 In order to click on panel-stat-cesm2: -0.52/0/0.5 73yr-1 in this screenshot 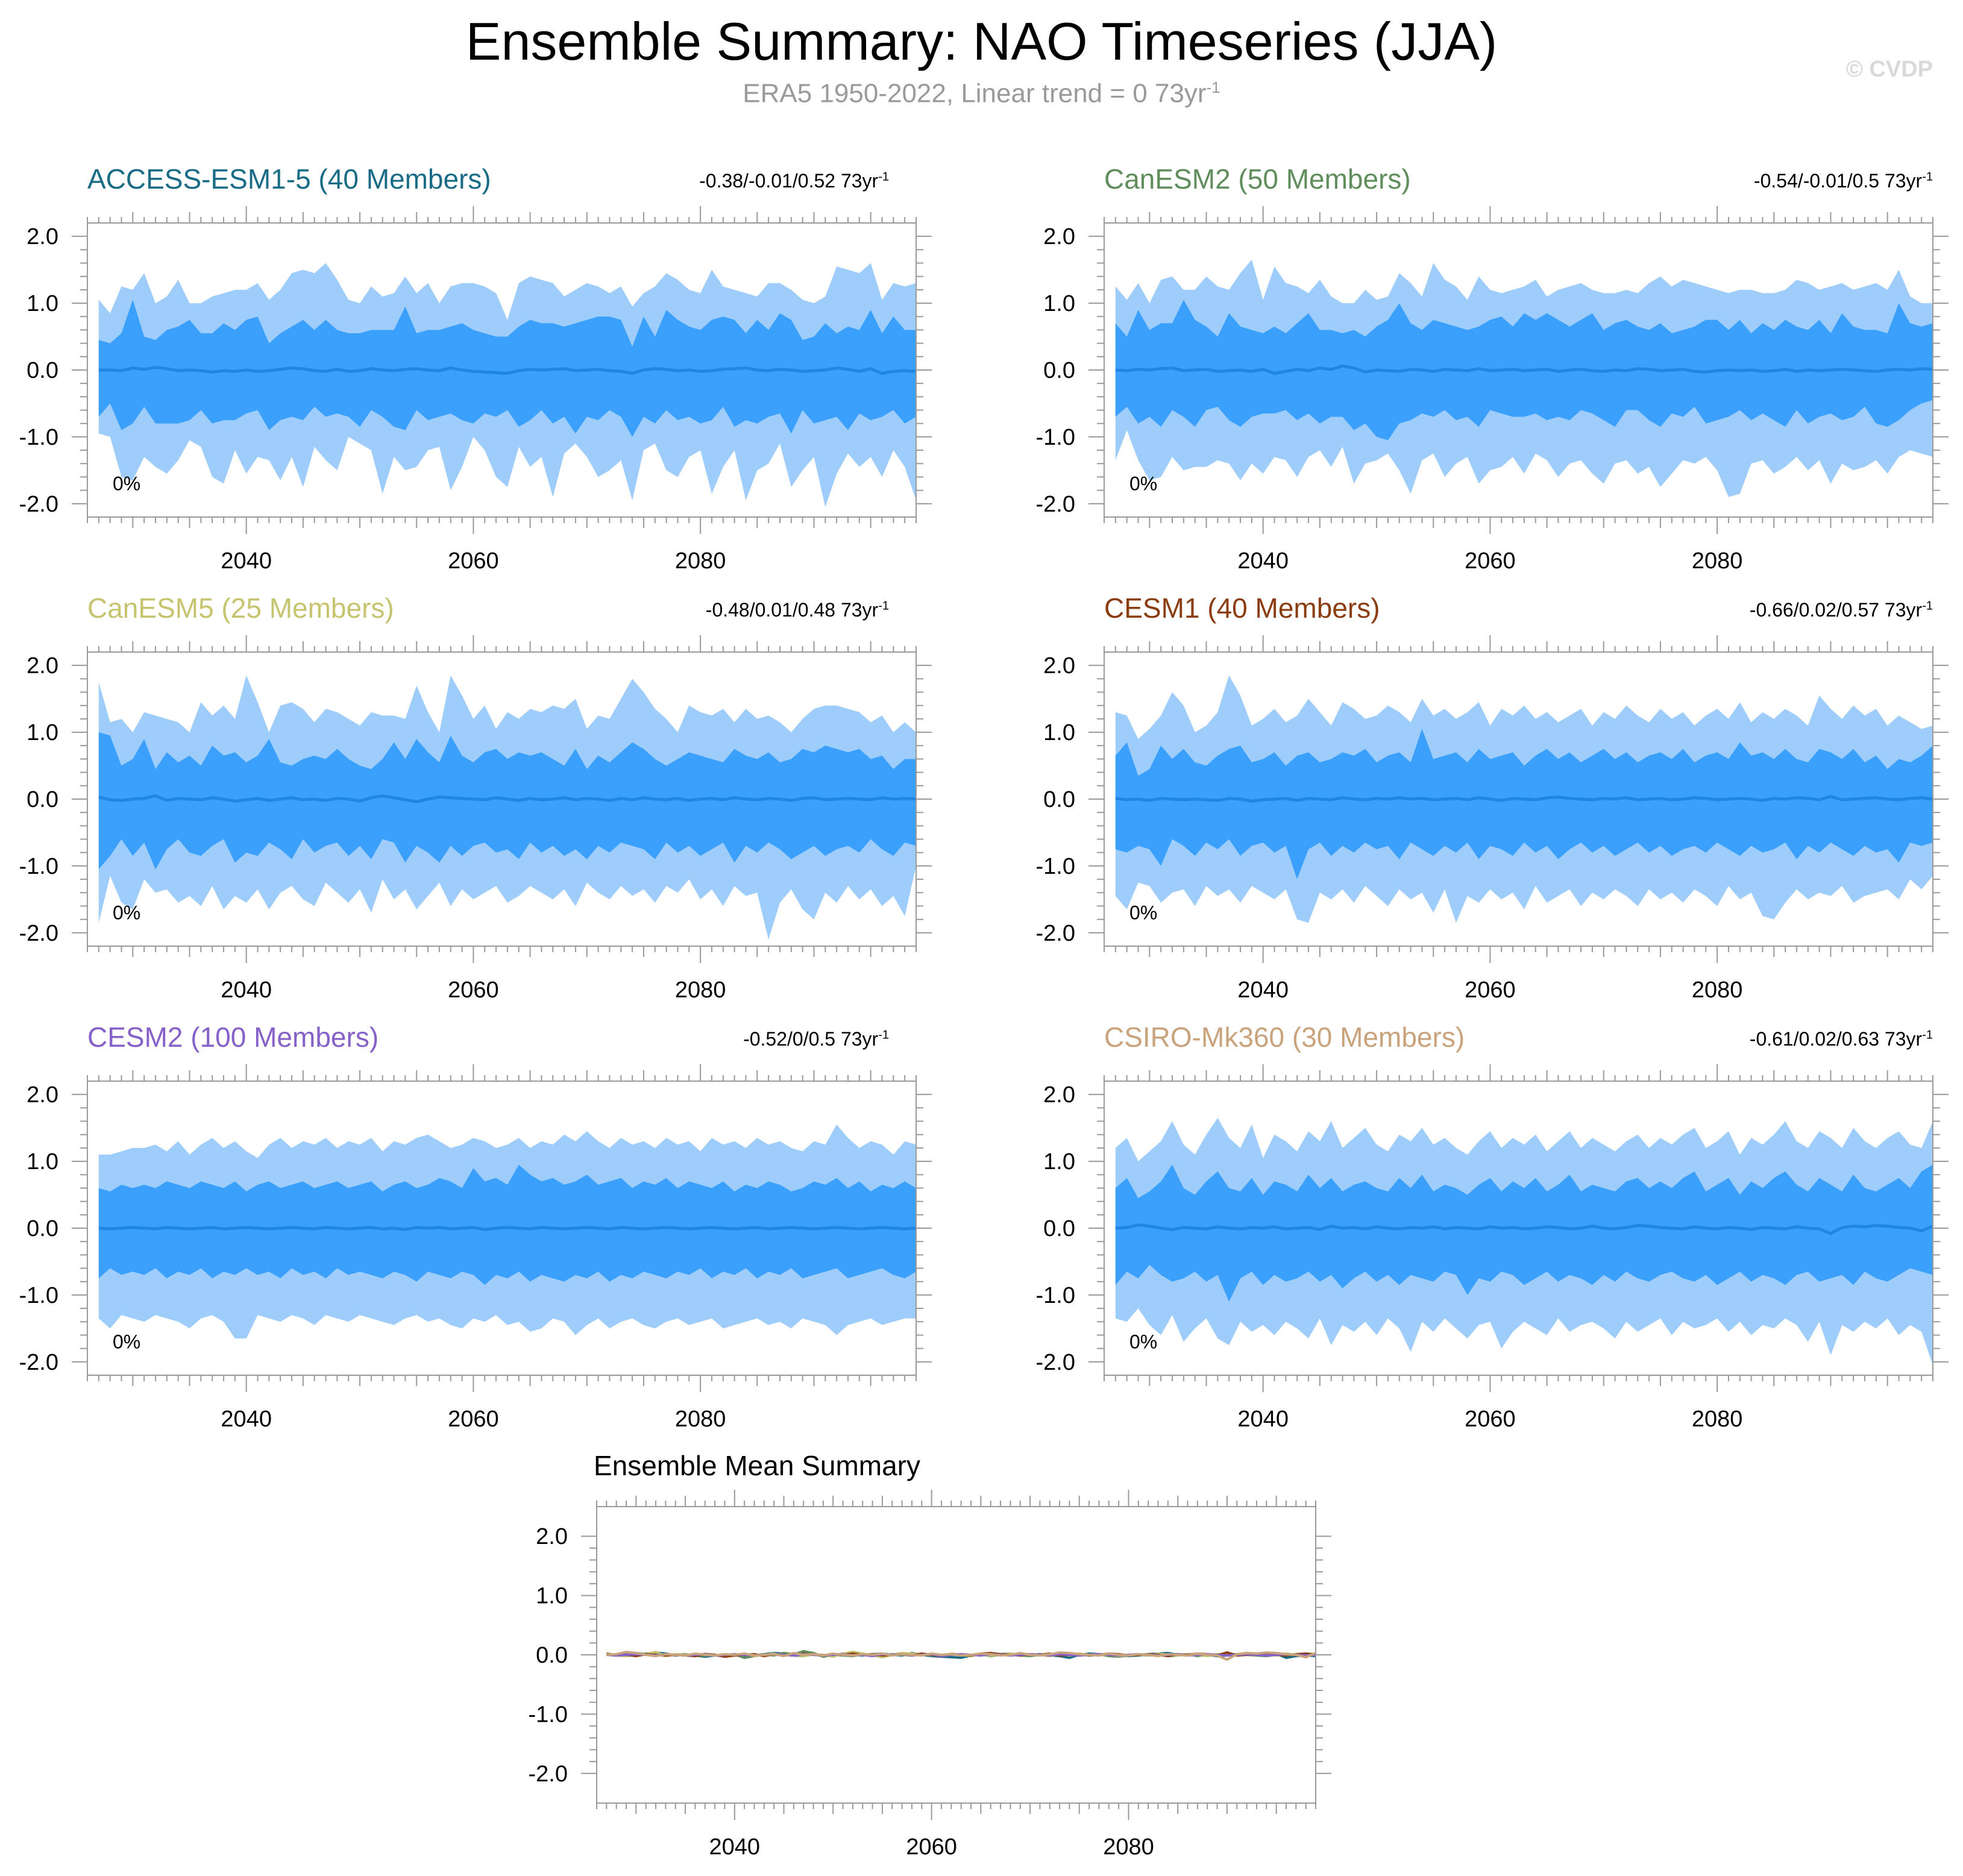, I will do `click(816, 1039)`.